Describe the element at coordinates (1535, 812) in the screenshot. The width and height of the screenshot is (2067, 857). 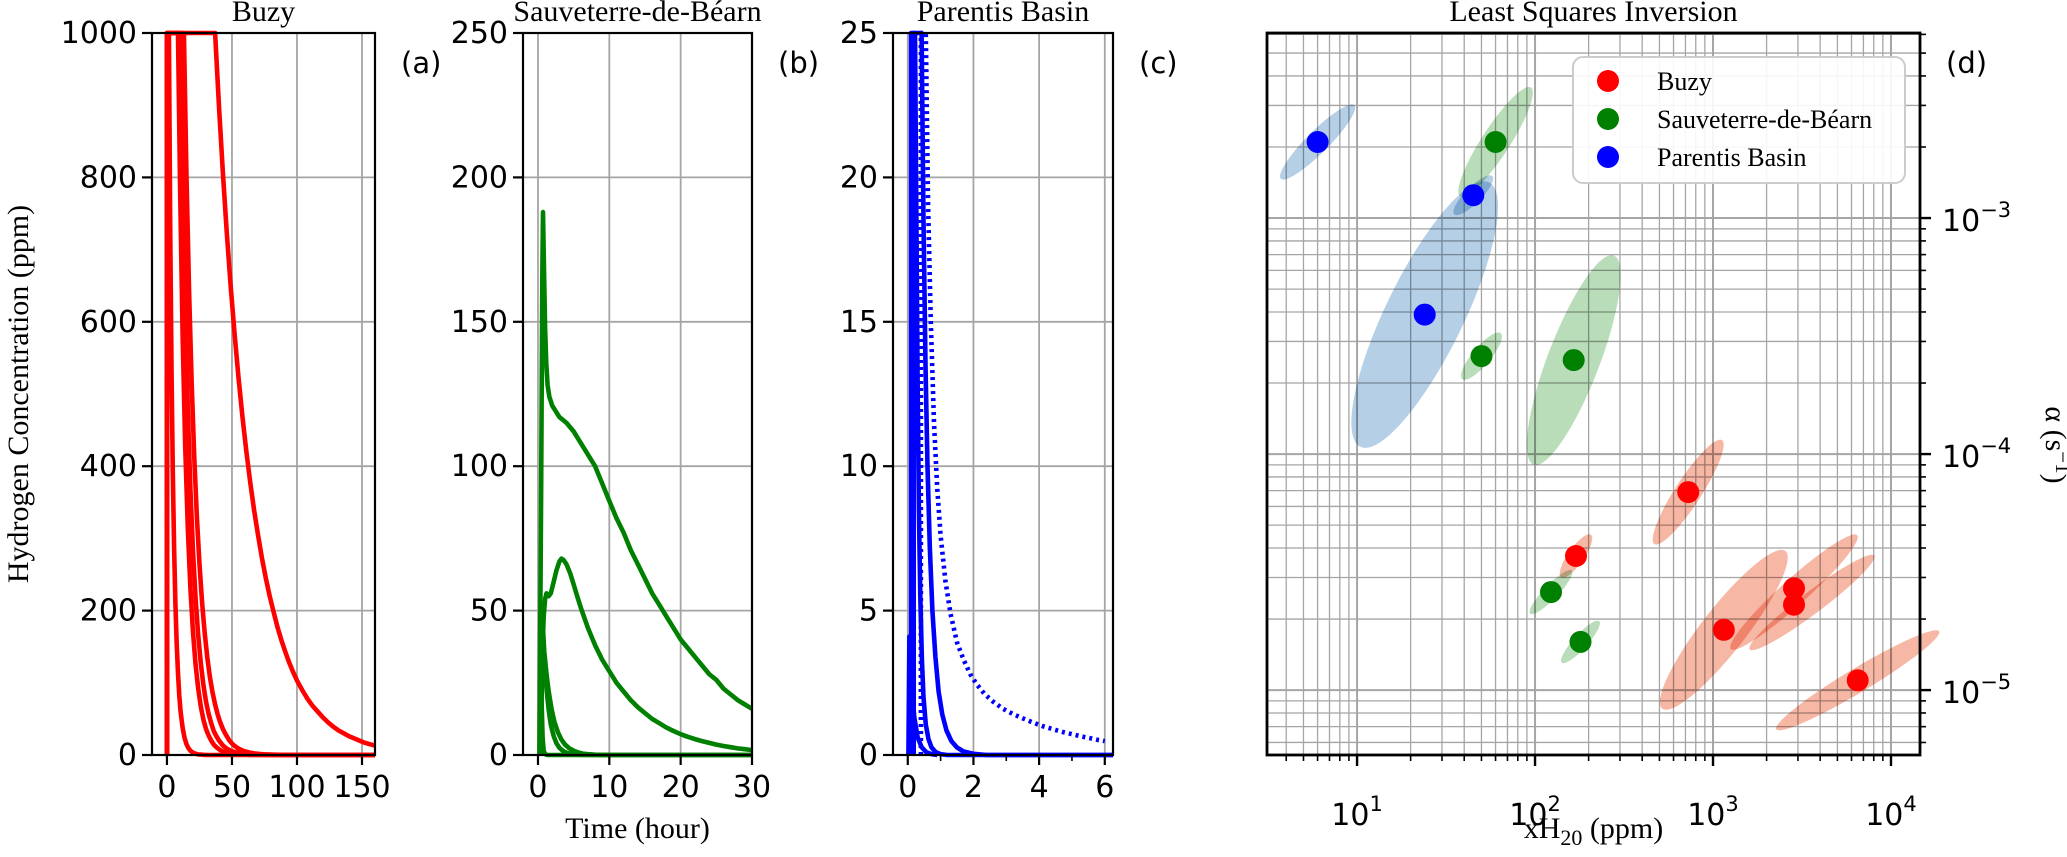
I see `x-tick-label: 102` at that location.